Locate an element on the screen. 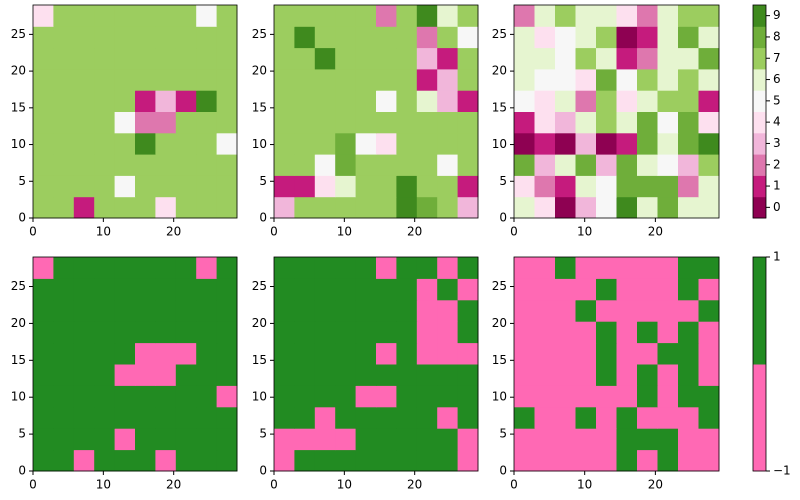 The width and height of the screenshot is (800, 500). axes-frame is located at coordinates (376, 364).